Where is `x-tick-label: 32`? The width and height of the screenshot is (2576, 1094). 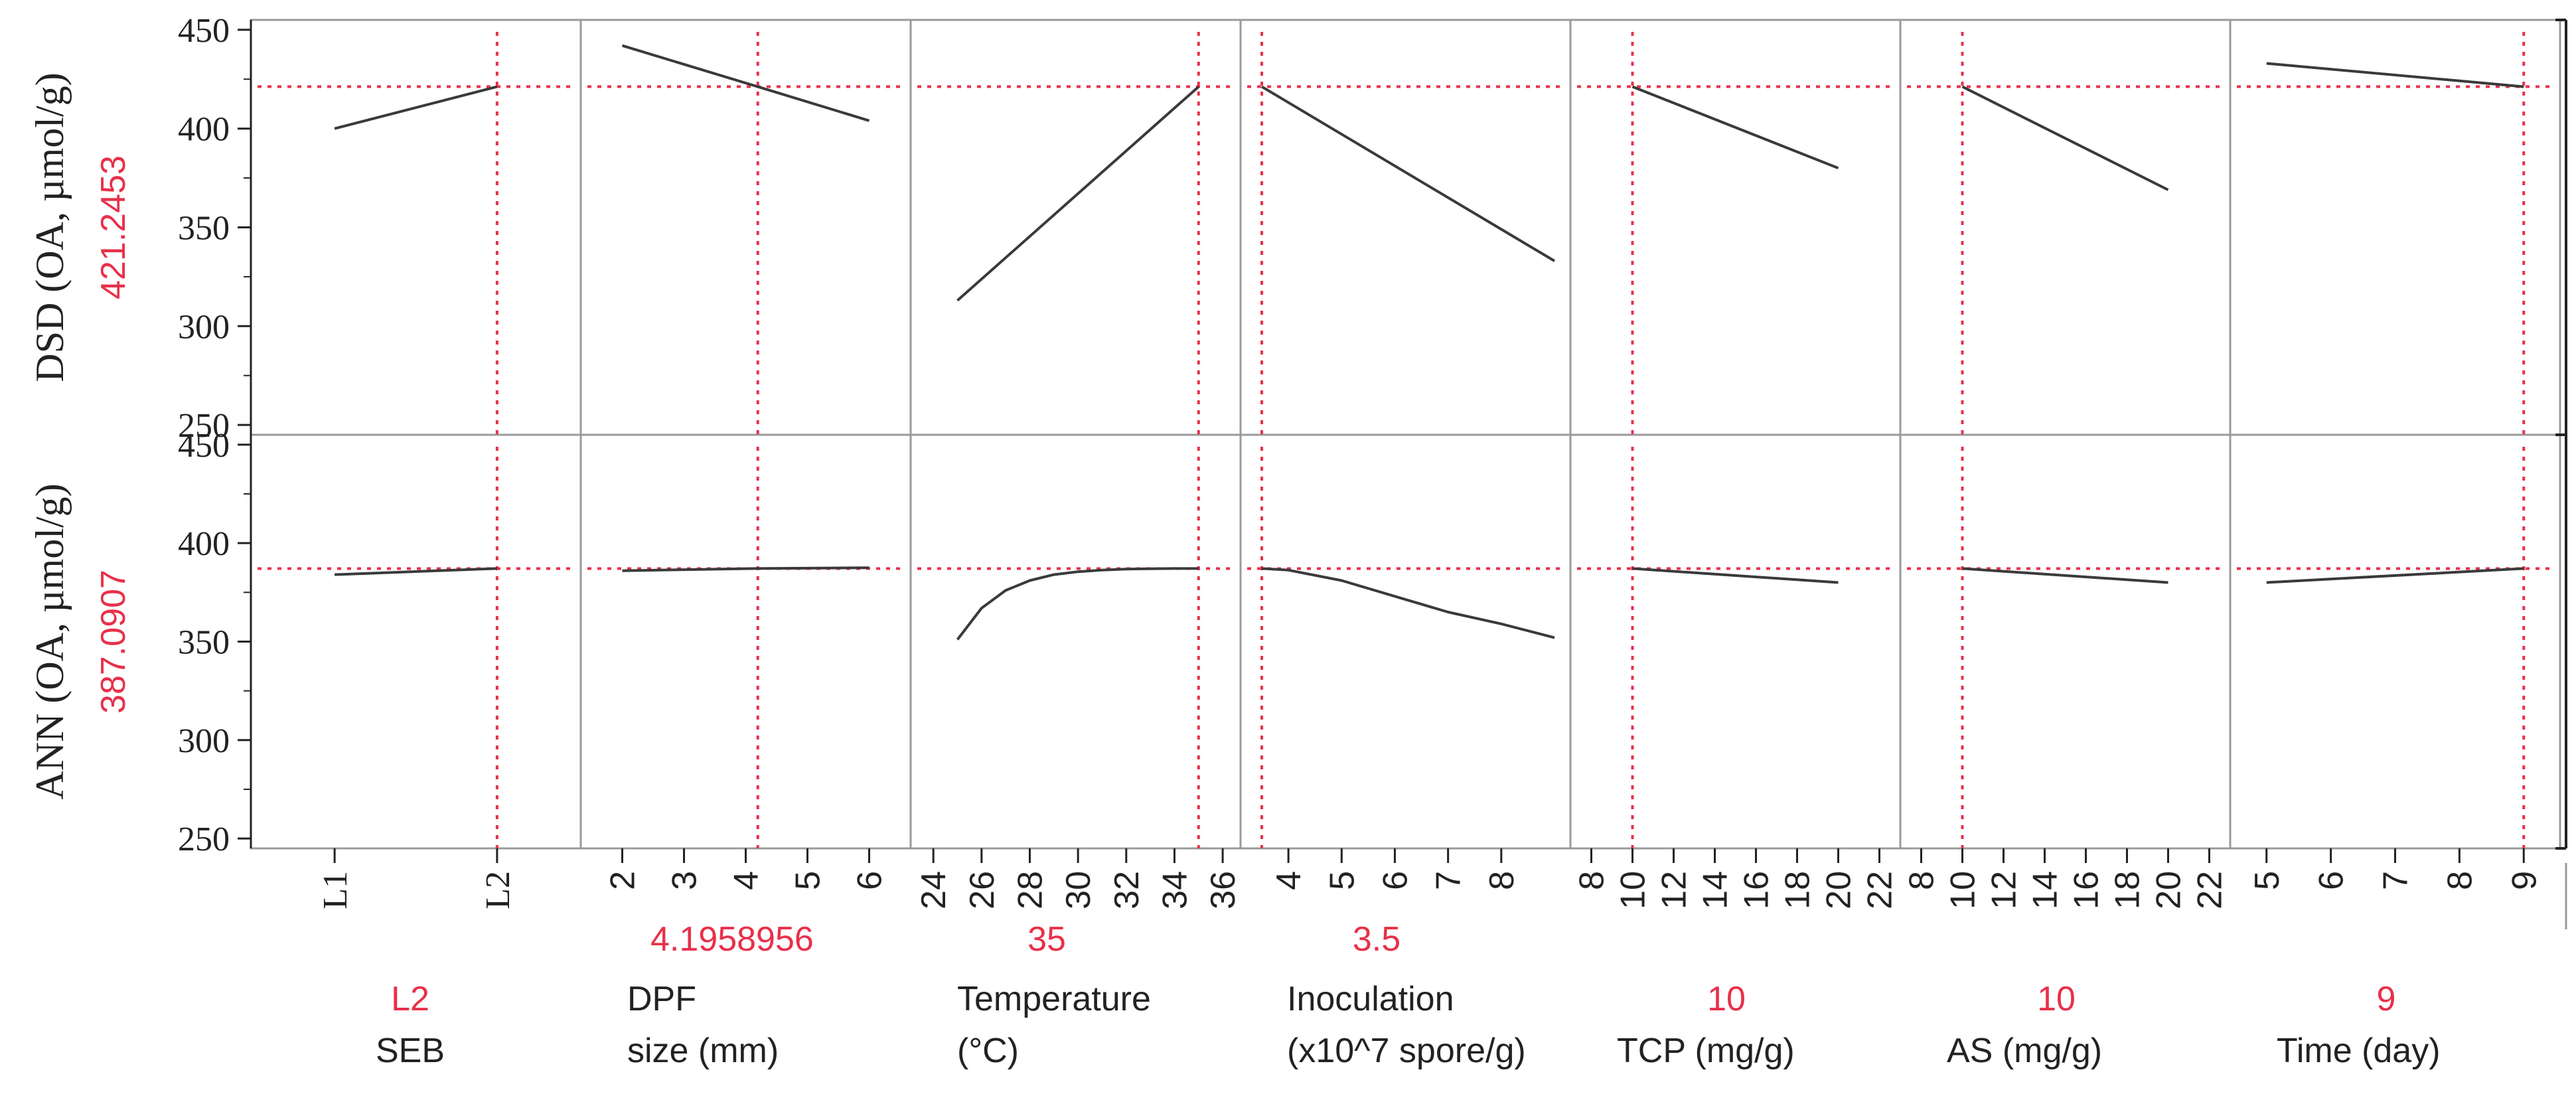
x-tick-label: 32 is located at coordinates (1127, 890).